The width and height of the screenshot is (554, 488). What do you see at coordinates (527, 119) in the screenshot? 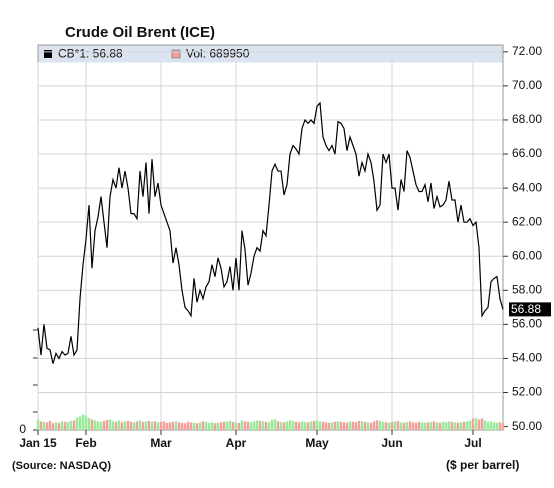
I see `y-tick-label: 68.00` at bounding box center [527, 119].